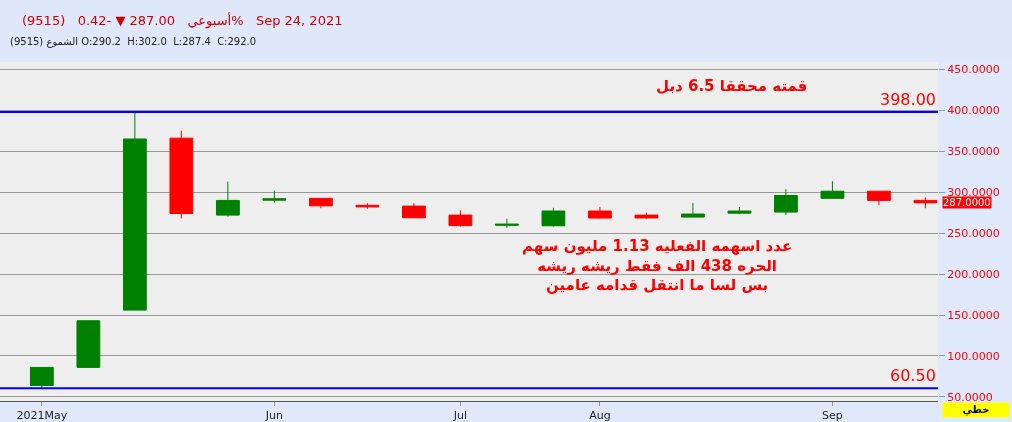 Image resolution: width=1012 pixels, height=422 pixels. Describe the element at coordinates (600, 415) in the screenshot. I see `x-tick-label: Aug` at that location.